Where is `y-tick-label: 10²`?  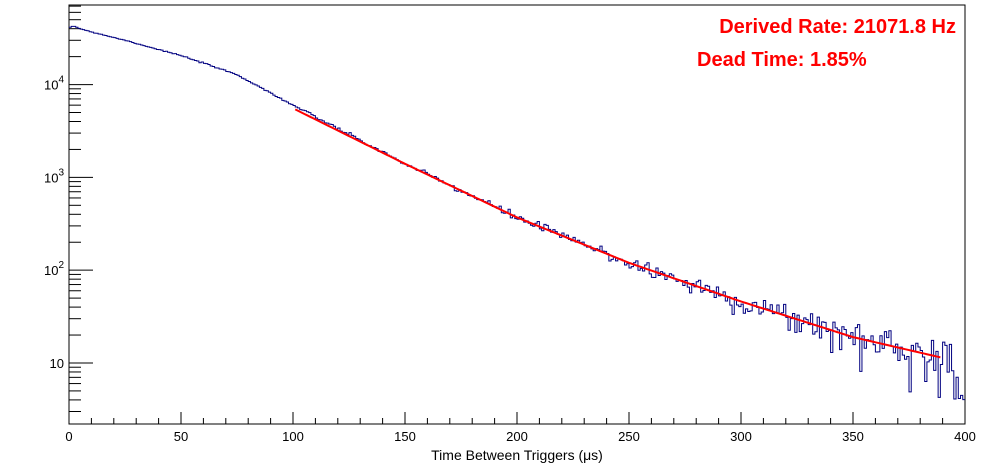
y-tick-label: 10² is located at coordinates (54, 269).